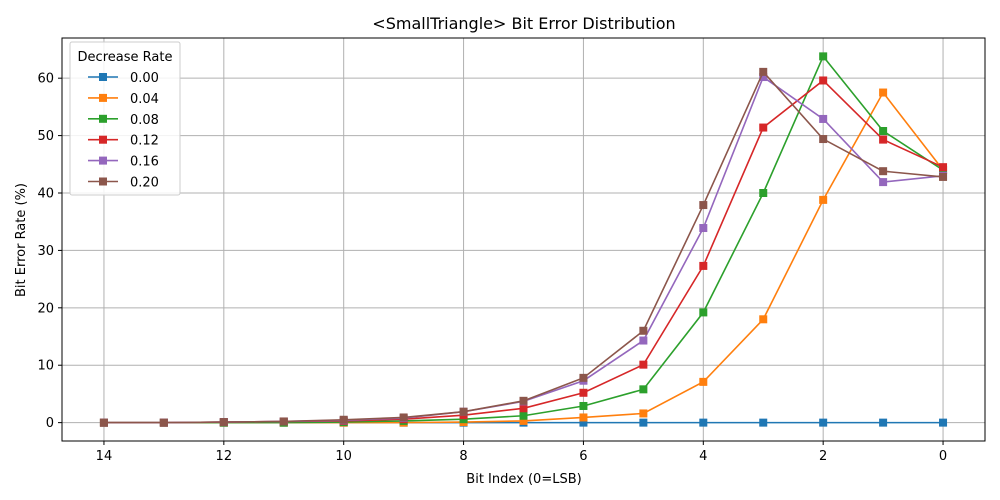  What do you see at coordinates (45, 366) in the screenshot?
I see `y-tick-label: 10` at bounding box center [45, 366].